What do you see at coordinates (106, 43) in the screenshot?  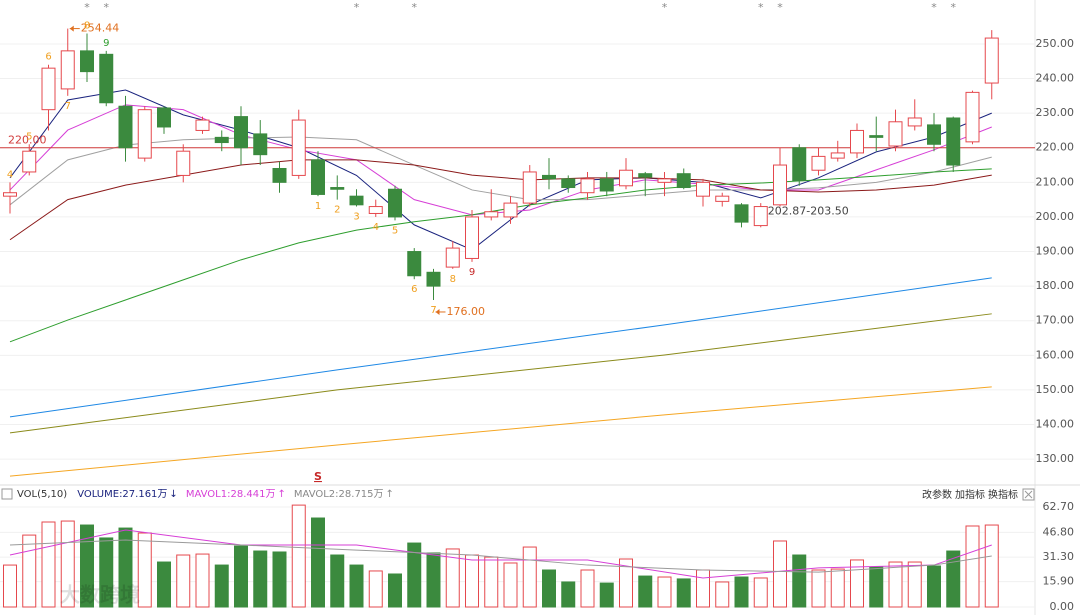 I see `sequence-count: 9` at bounding box center [106, 43].